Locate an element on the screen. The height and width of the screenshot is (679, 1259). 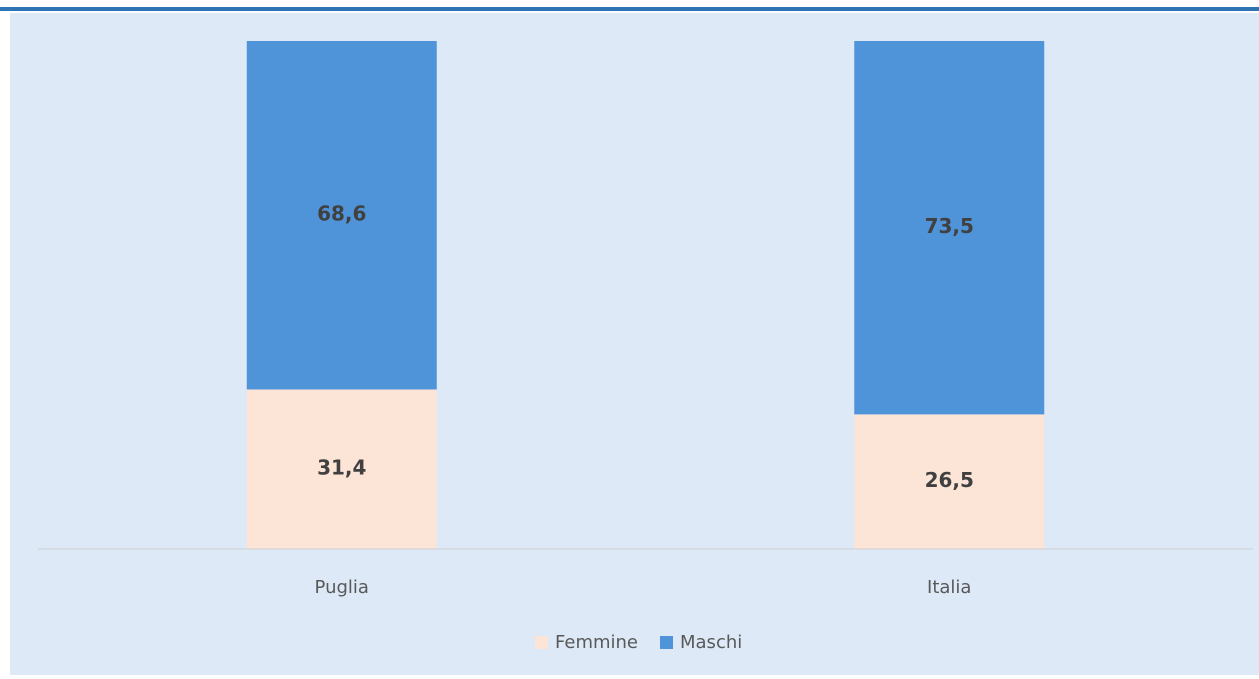
data-label: 68,6 is located at coordinates (341, 214).